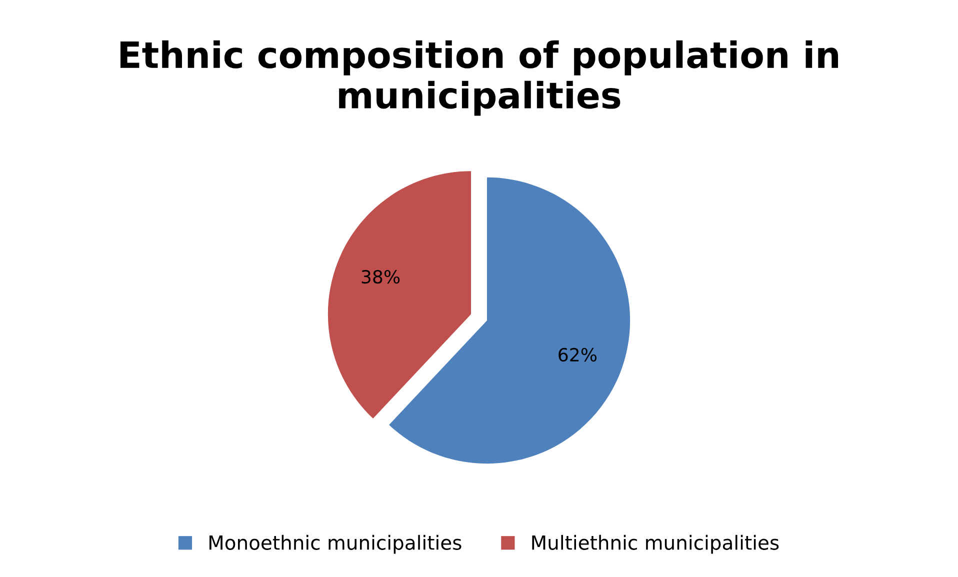  Describe the element at coordinates (479, 78) in the screenshot. I see `chart-title: Ethnic composition of population in municipalities` at that location.